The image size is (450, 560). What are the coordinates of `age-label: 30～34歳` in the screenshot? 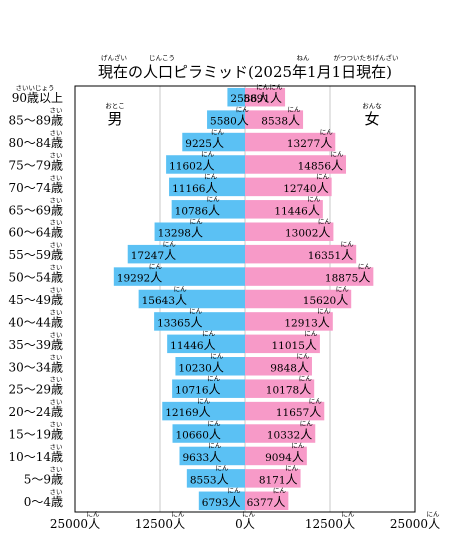 It's located at (35, 367).